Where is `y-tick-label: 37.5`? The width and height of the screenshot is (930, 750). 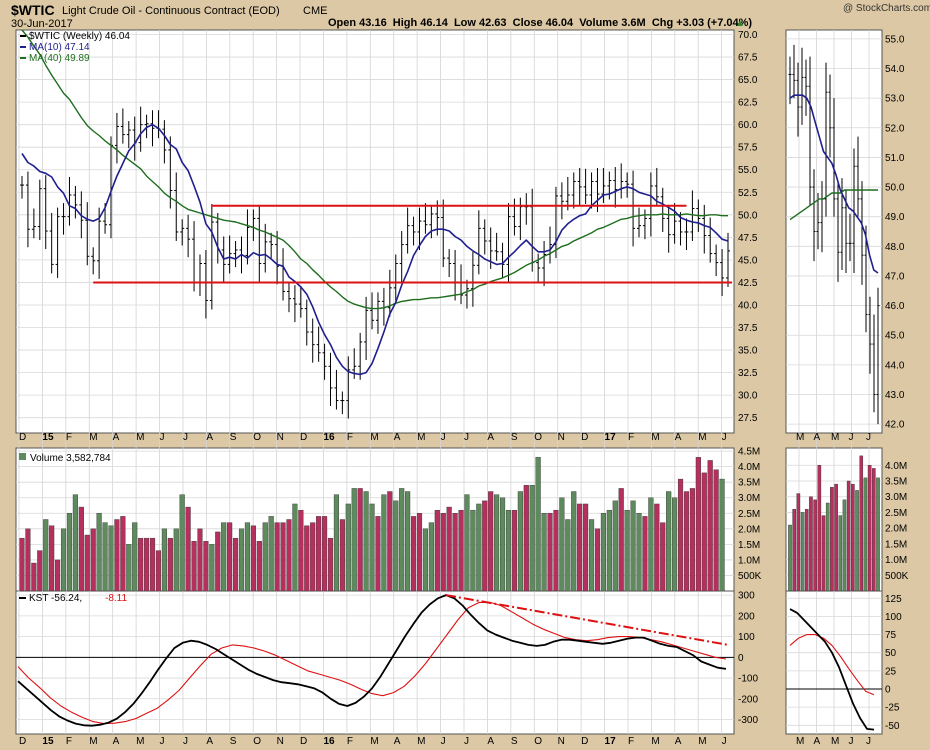 y-tick-label: 37.5 is located at coordinates (748, 328).